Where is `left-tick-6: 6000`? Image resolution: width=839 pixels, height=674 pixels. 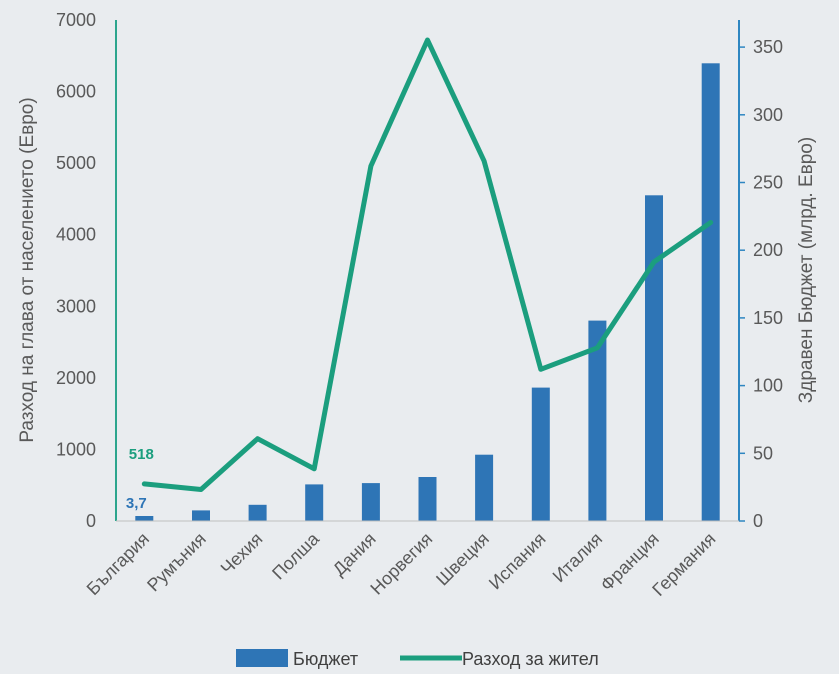
left-tick-6: 6000 is located at coordinates (76, 92).